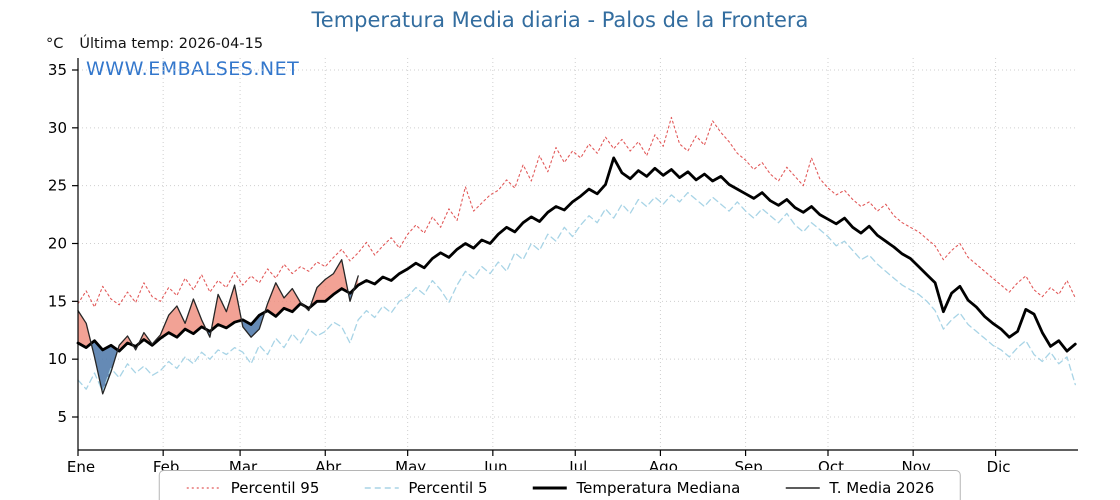  Describe the element at coordinates (999, 467) in the screenshot. I see `svg-text: Dic` at that location.